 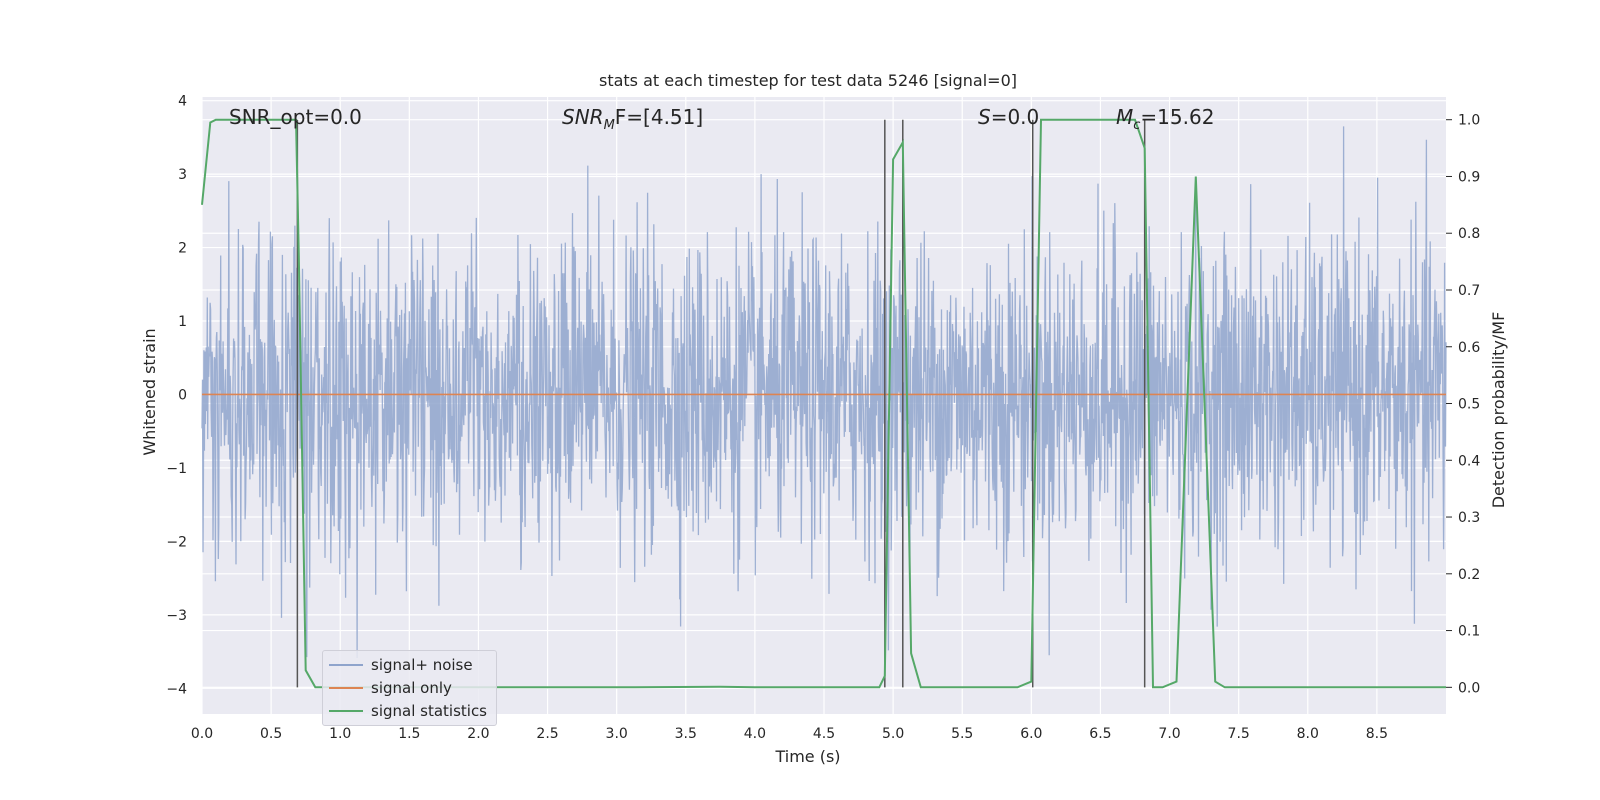 What do you see at coordinates (429, 711) in the screenshot?
I see `legend-label-signal-statistics: signal statistics` at bounding box center [429, 711].